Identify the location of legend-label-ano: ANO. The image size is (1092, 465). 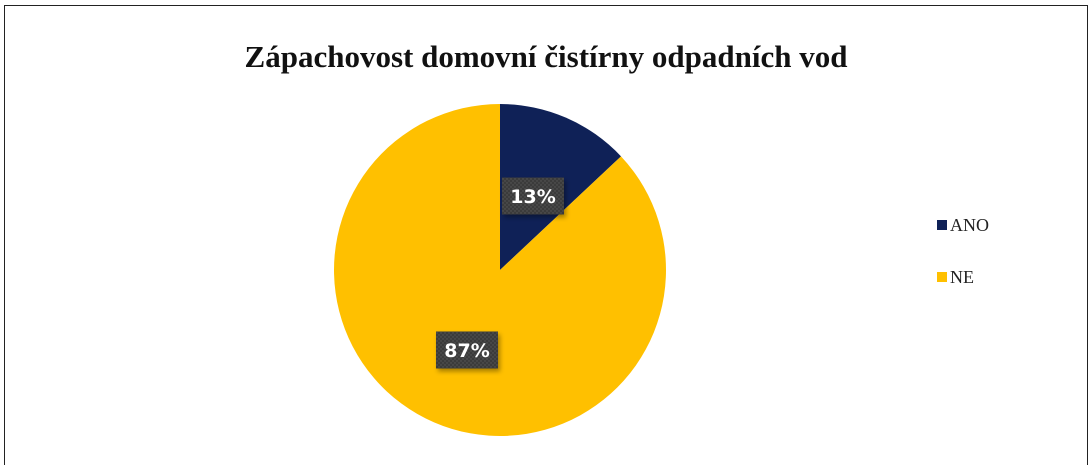
(969, 224).